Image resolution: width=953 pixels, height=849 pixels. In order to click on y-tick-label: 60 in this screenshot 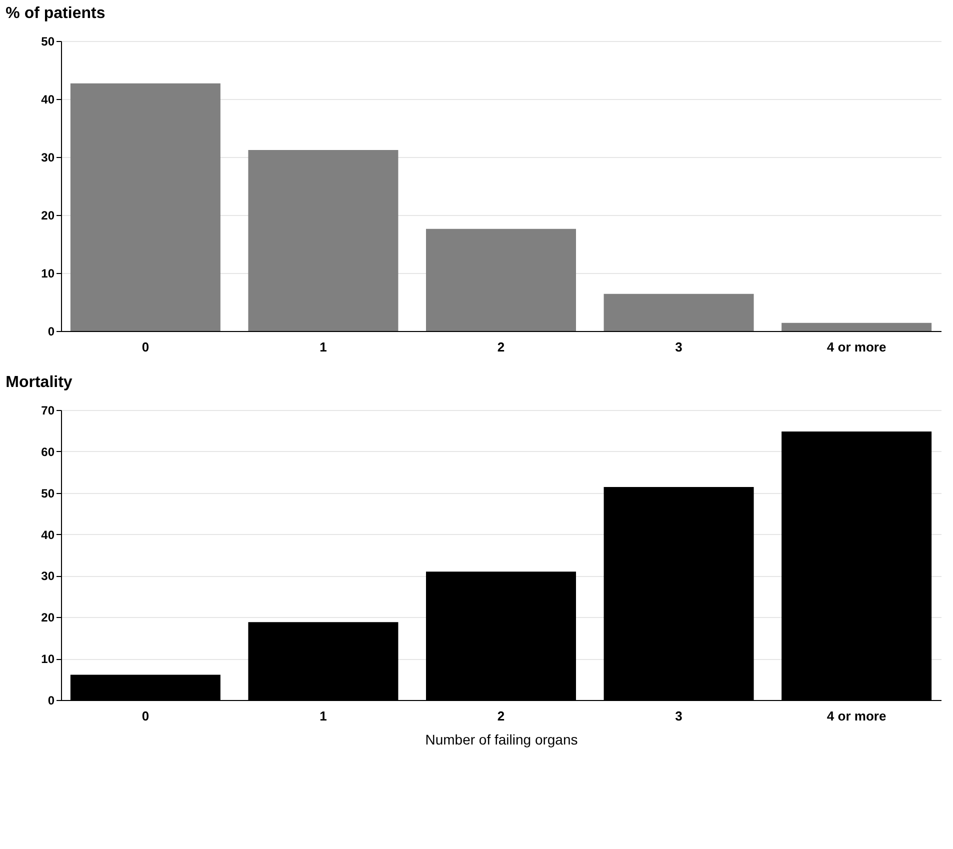, I will do `click(48, 451)`.